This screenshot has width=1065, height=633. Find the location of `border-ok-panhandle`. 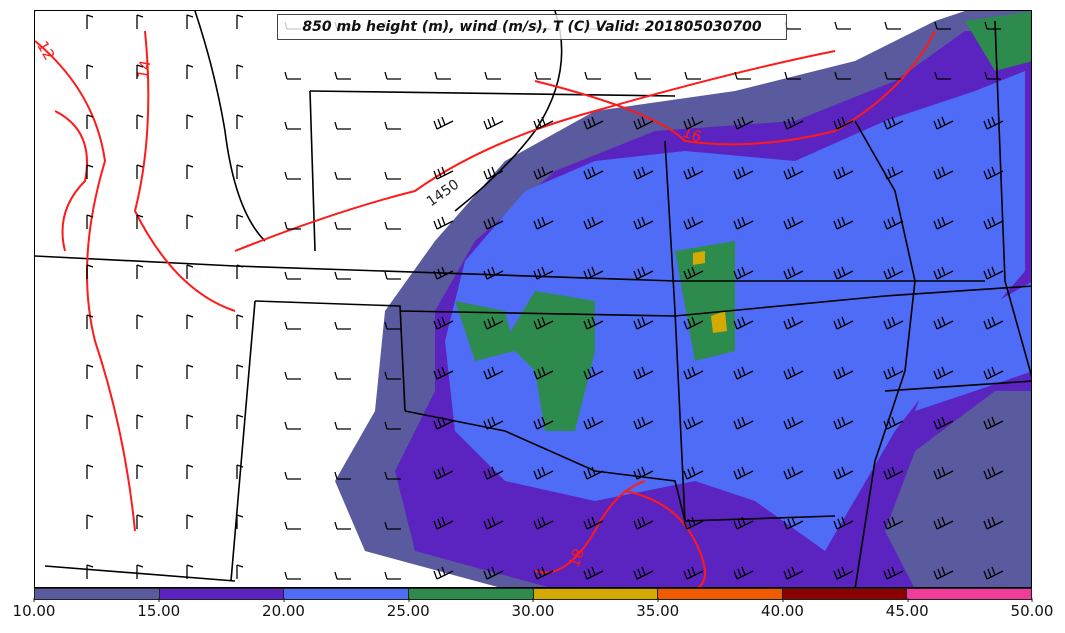

border-ok-panhandle is located at coordinates (545, 466).